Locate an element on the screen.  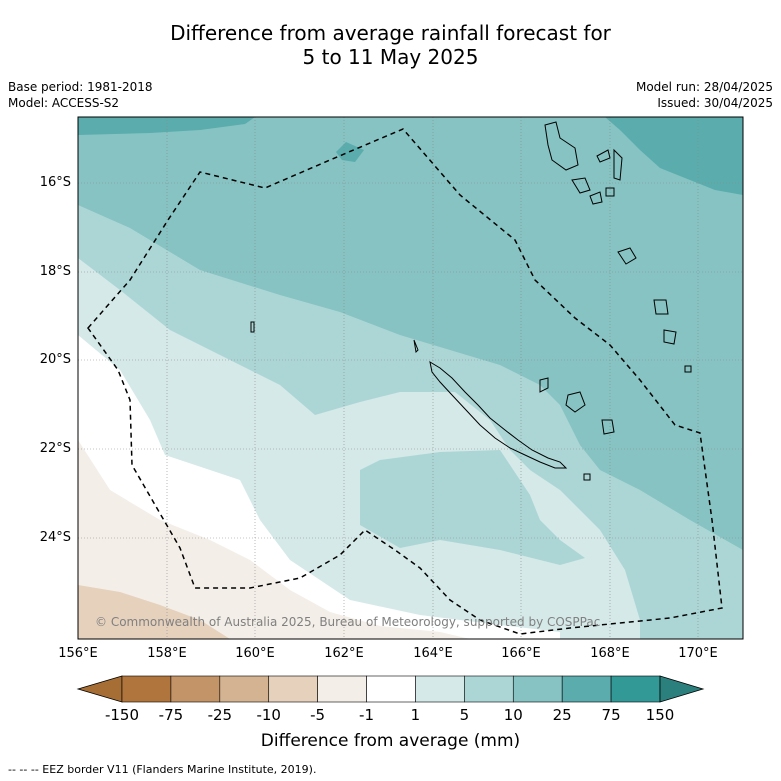
title-line-2: 5 to 11 May 2025 is located at coordinates (390, 57).